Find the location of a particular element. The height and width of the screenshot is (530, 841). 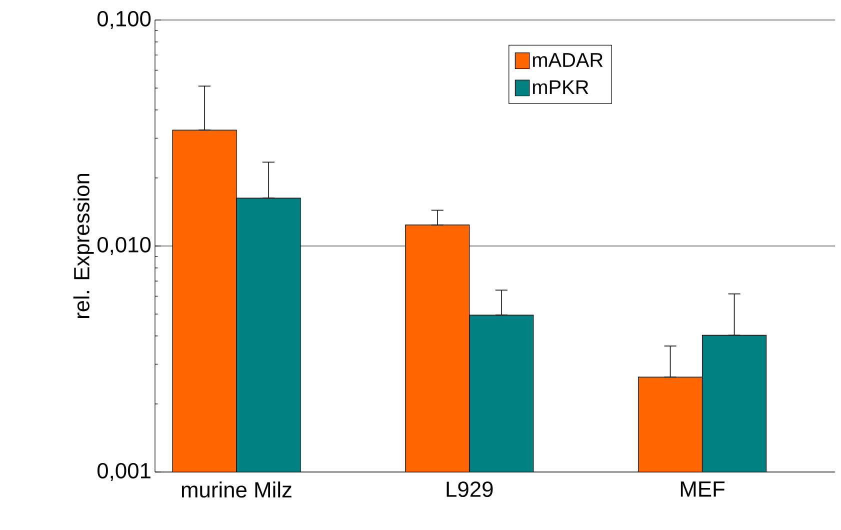

x-tick-label: MEF is located at coordinates (702, 489).